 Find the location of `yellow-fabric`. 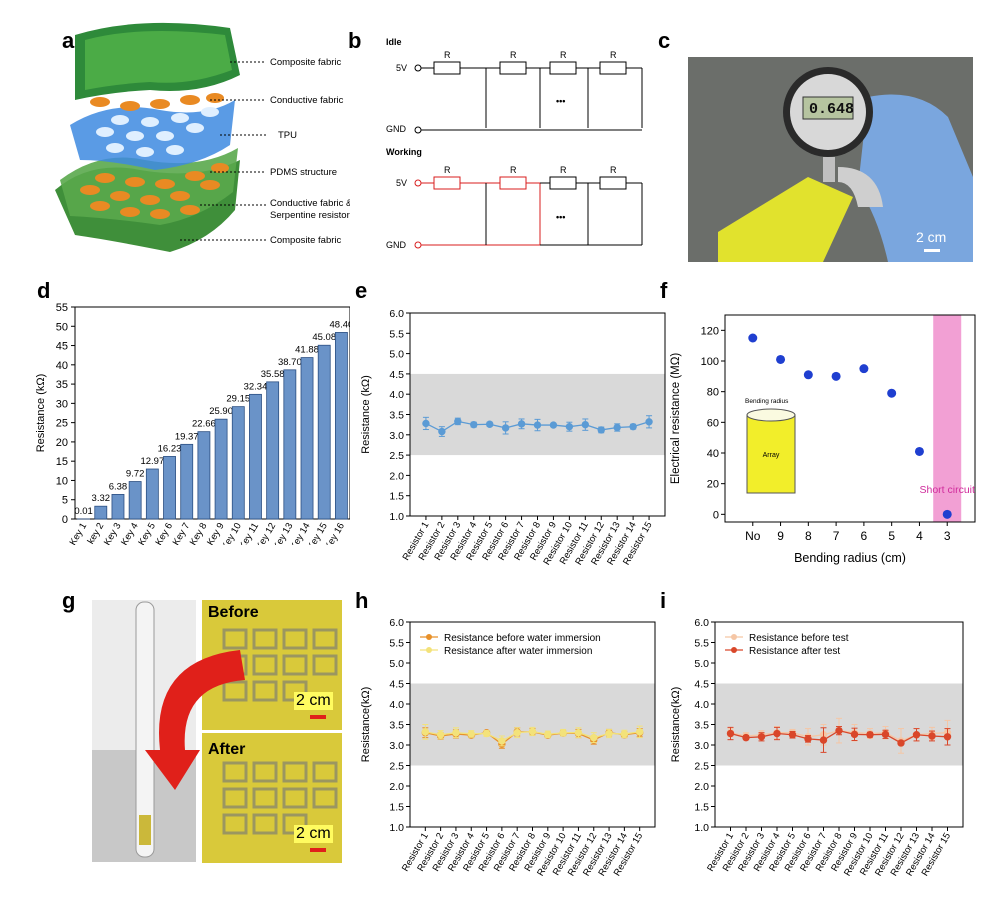

yellow-fabric is located at coordinates (785, 219).